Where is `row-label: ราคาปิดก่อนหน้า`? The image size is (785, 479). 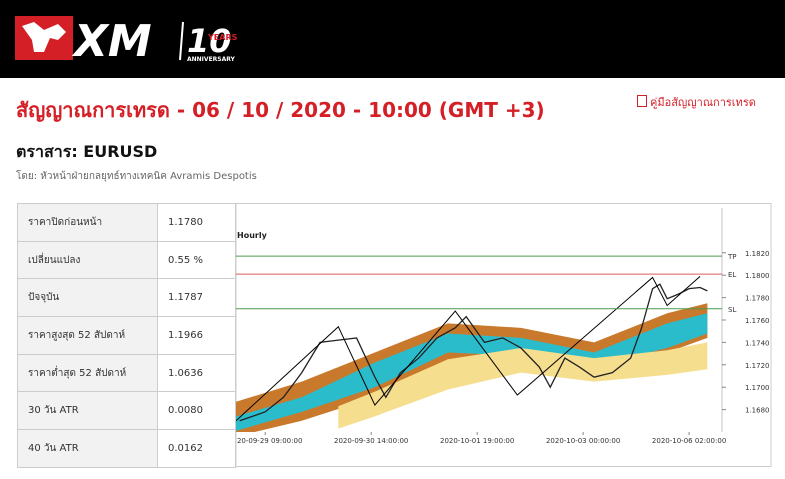
row-label: ราคาปิดก่อนหน้า is located at coordinates (87, 222).